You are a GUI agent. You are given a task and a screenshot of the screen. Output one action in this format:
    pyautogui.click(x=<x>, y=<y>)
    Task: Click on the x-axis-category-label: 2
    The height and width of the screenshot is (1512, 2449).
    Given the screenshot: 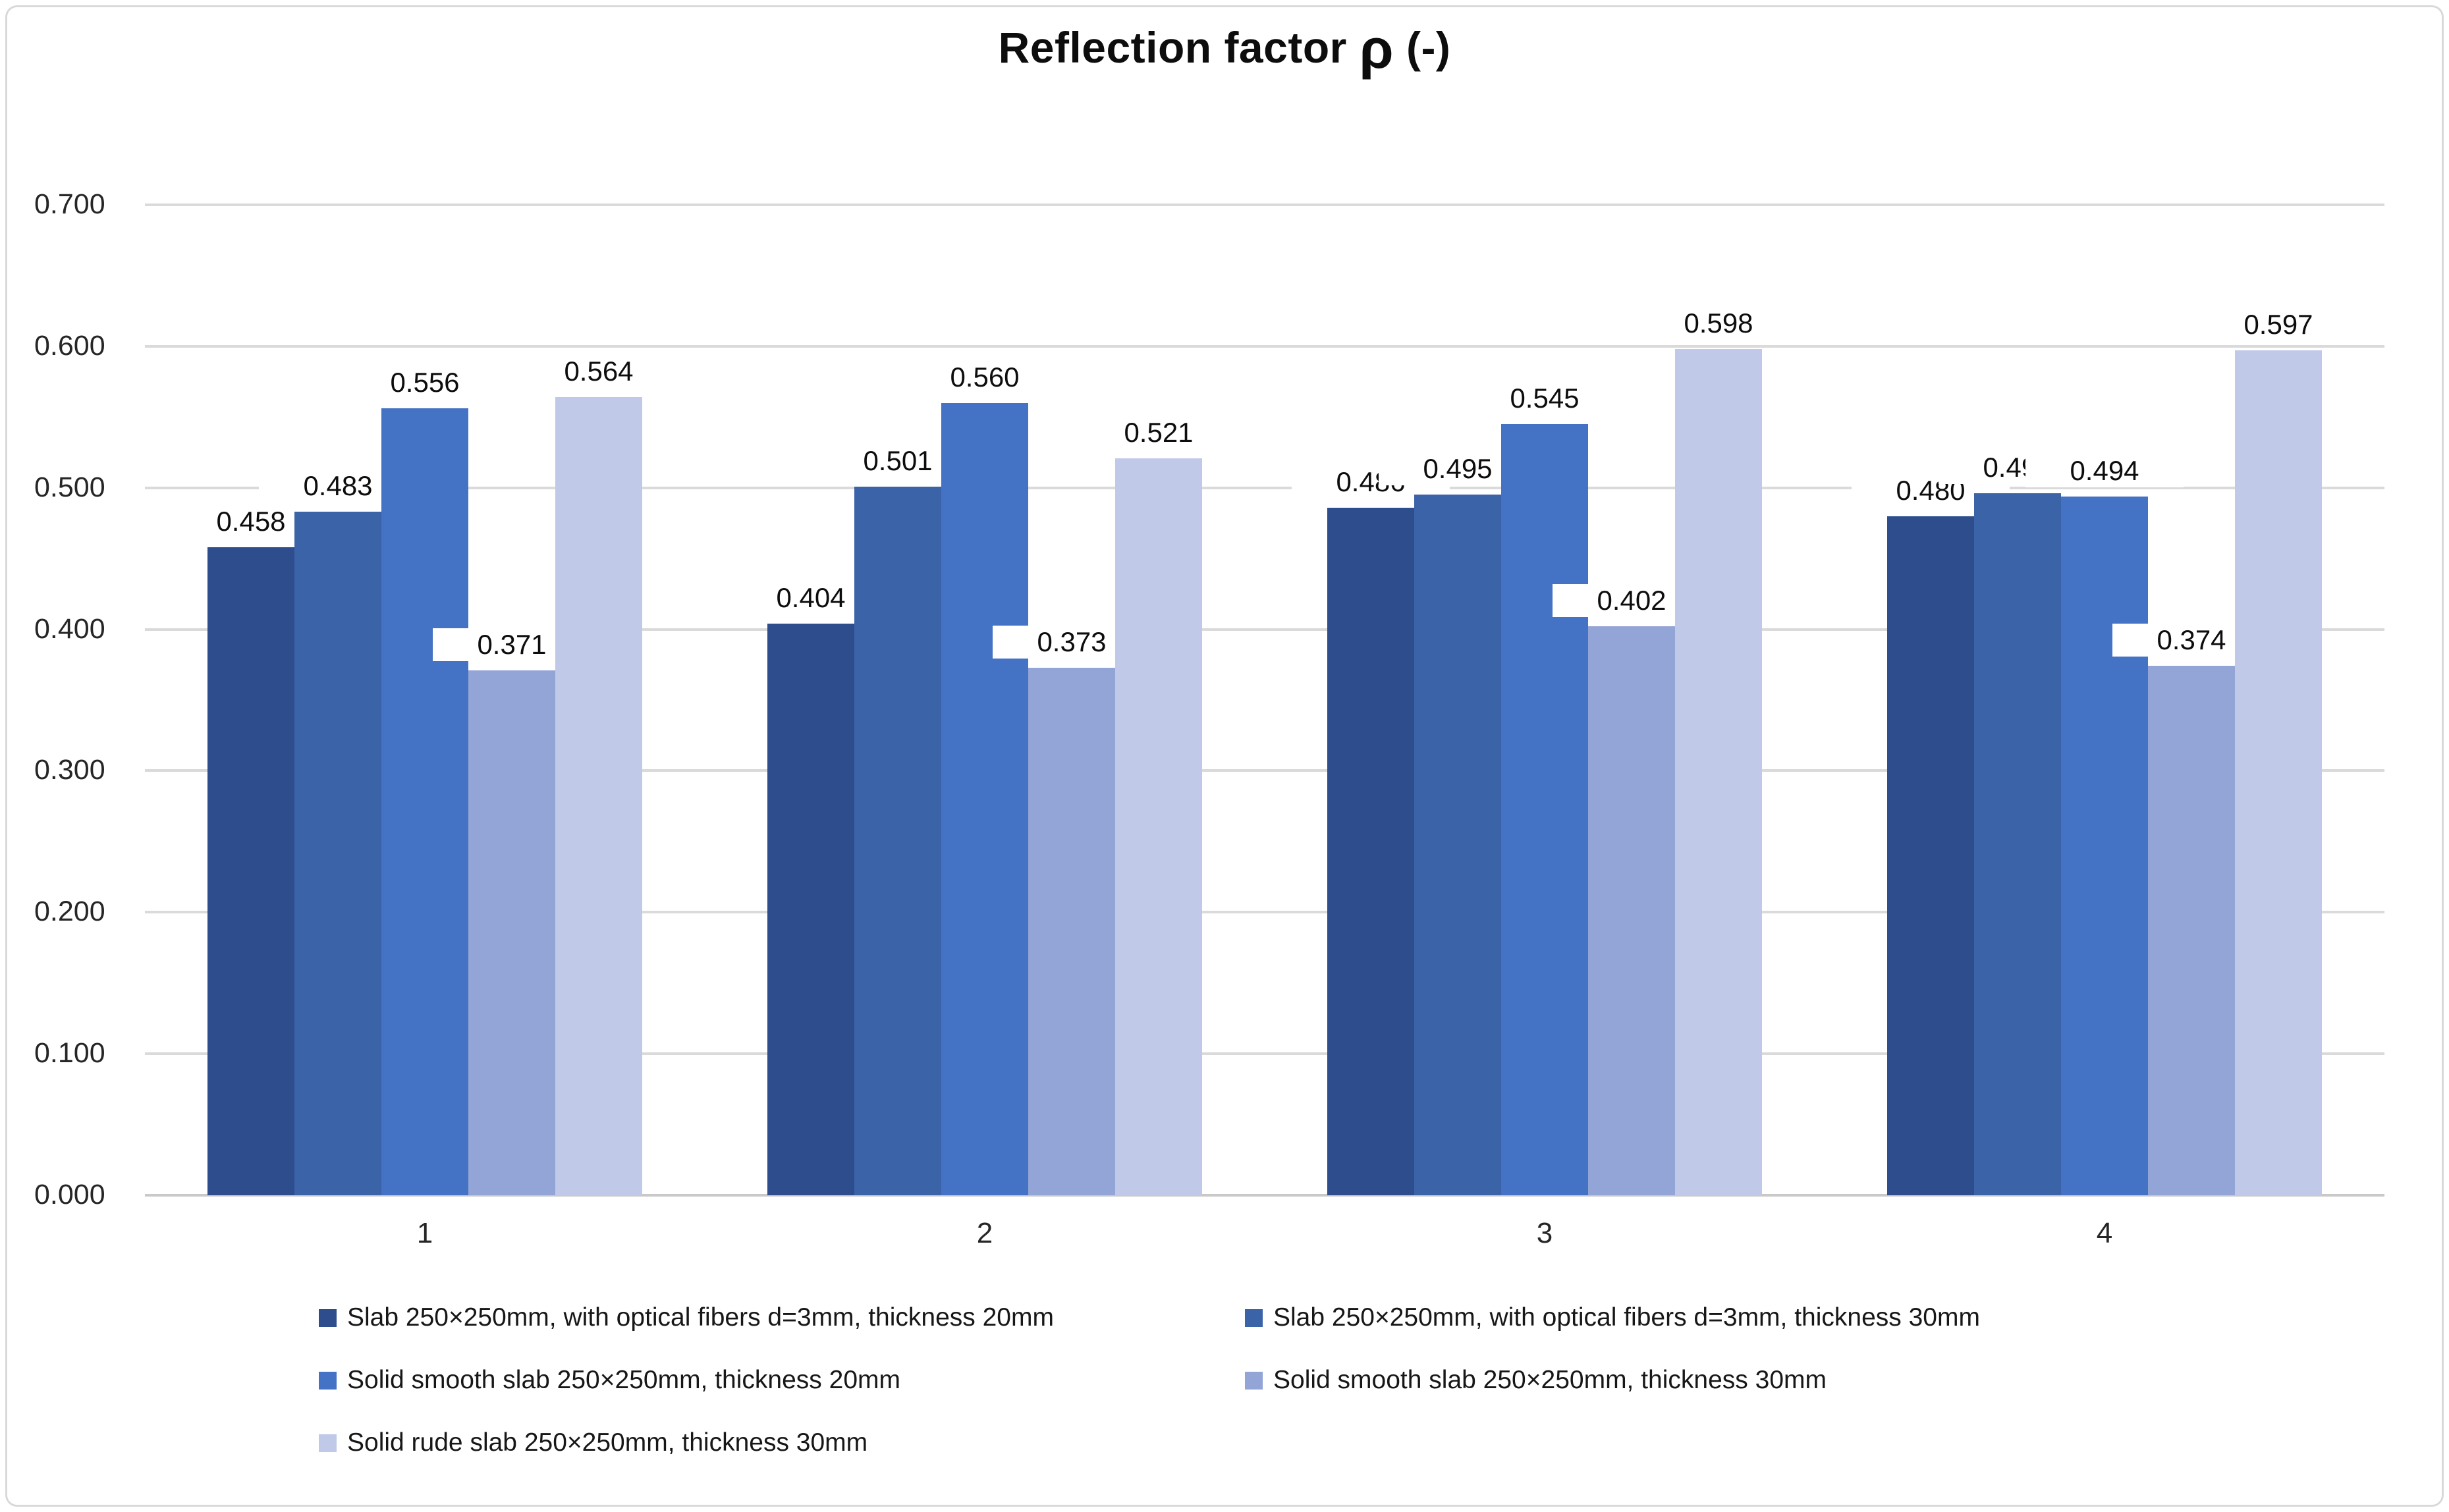 What is the action you would take?
    pyautogui.click(x=984, y=1233)
    